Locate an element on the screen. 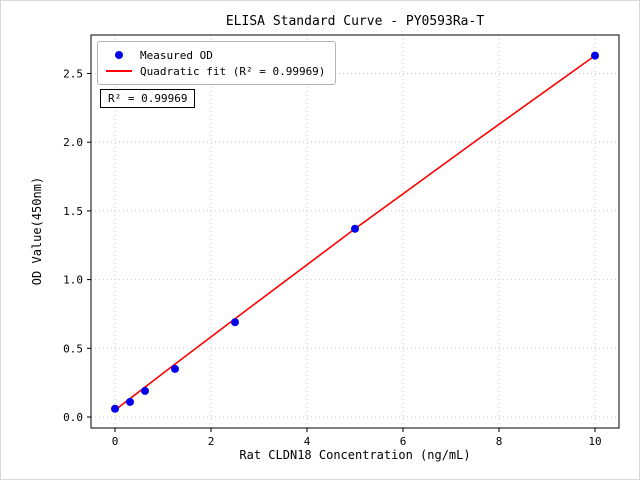  x-tick-label: 4 is located at coordinates (307, 441).